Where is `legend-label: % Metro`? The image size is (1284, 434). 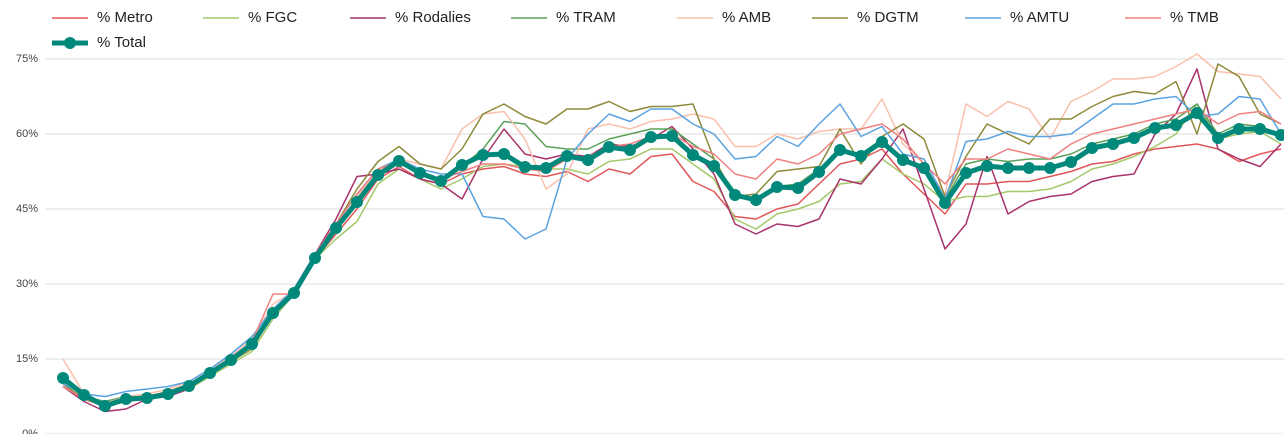 legend-label: % Metro is located at coordinates (125, 17).